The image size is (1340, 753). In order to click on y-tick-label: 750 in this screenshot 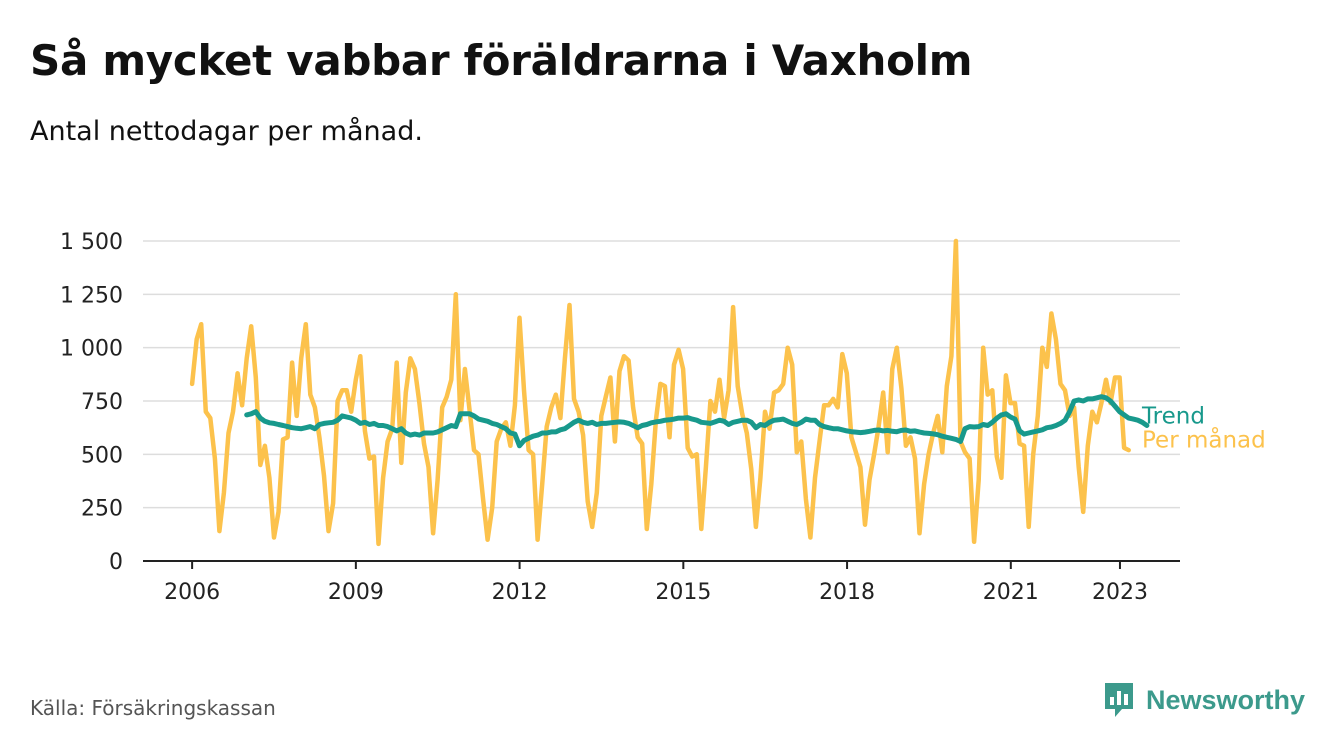, I will do `click(102, 402)`.